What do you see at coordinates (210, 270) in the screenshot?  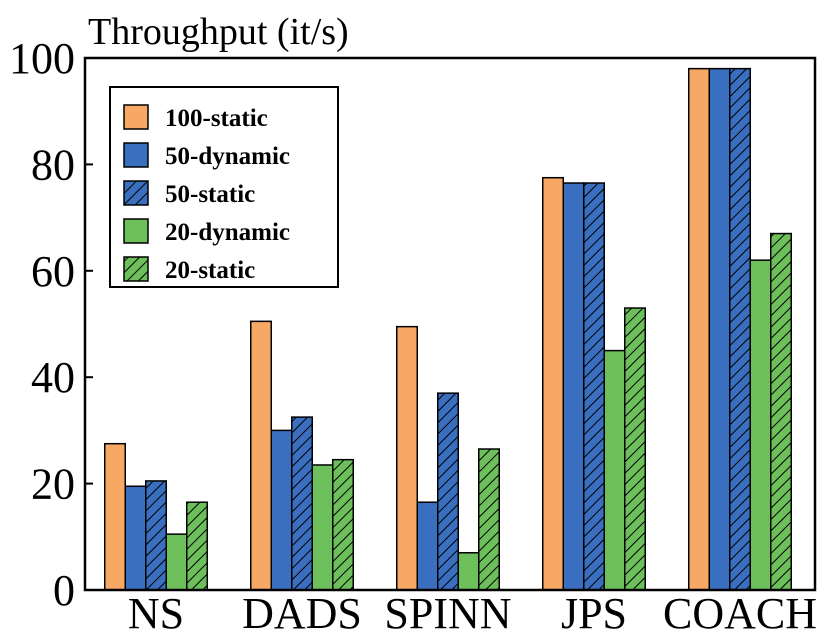 I see `legend-label-20-static: 20-static` at bounding box center [210, 270].